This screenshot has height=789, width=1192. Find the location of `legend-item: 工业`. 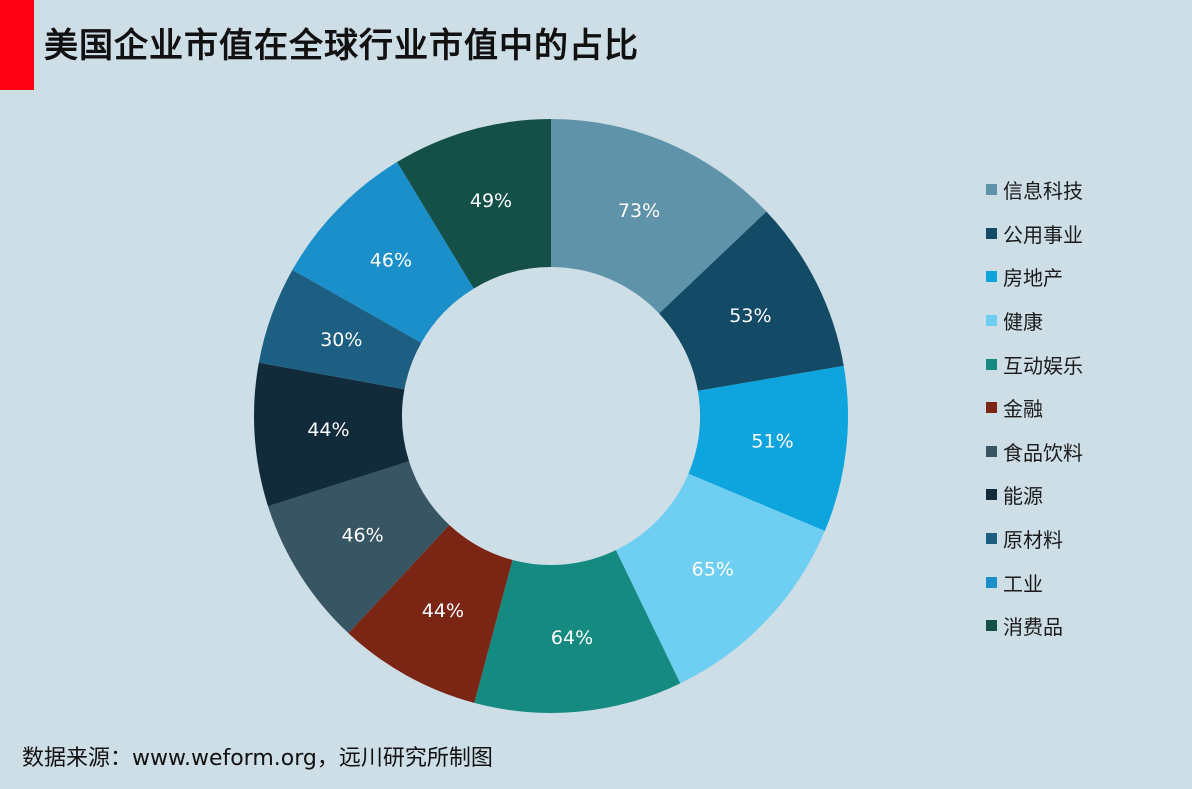

legend-item: 工业 is located at coordinates (1034, 582).